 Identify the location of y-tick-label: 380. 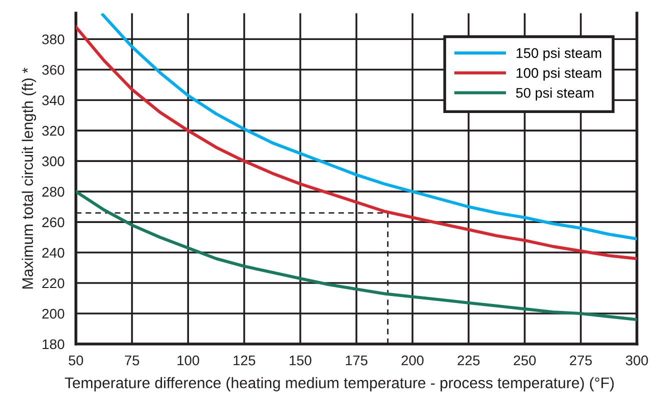
(53, 39).